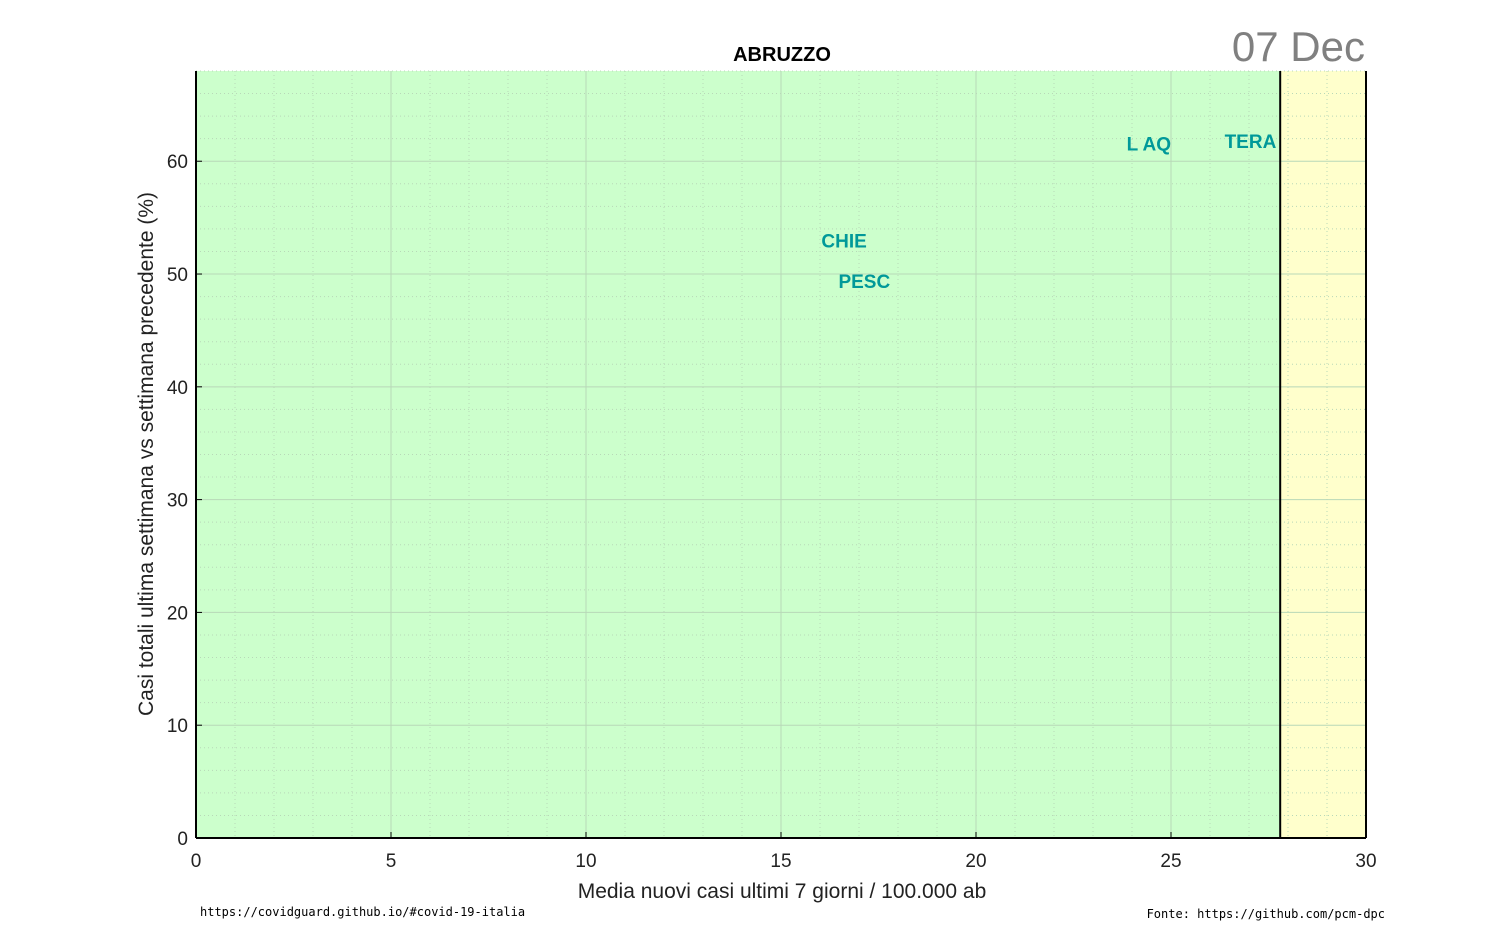 The image size is (1511, 947). I want to click on date-label: 07 Dec, so click(1298, 46).